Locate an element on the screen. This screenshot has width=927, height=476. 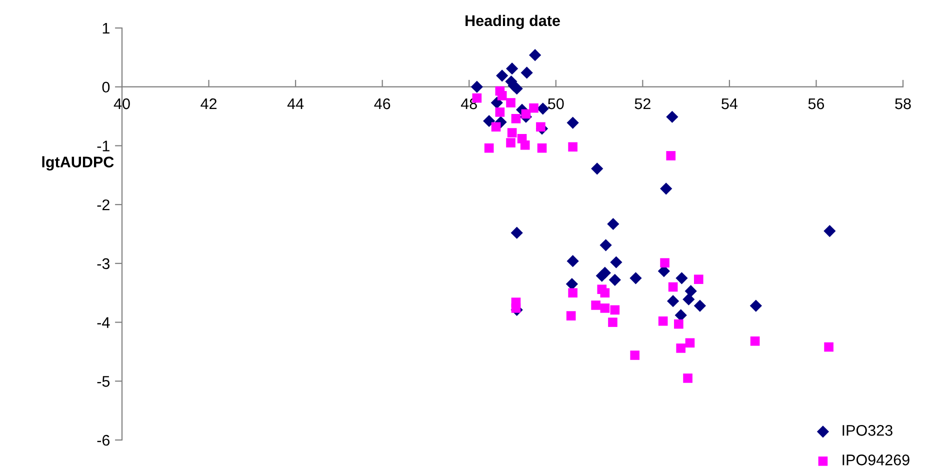
y-tick-label: -4 is located at coordinates (103, 322).